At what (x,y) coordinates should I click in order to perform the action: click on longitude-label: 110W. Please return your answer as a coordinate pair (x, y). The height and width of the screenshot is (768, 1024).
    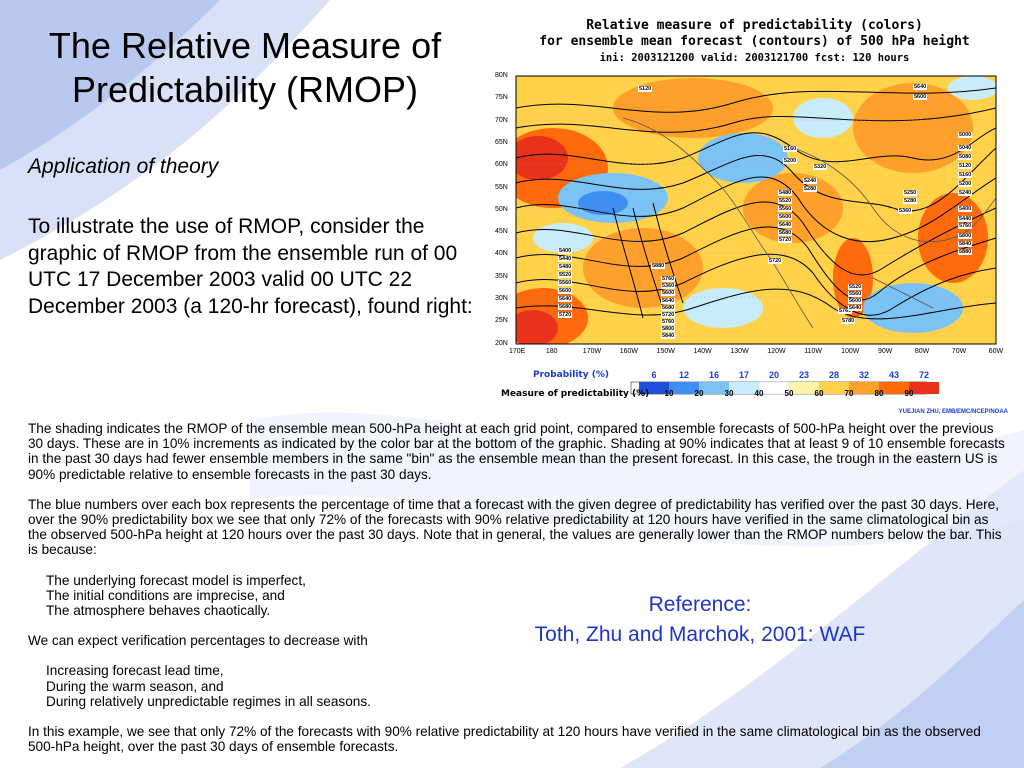
    Looking at the image, I should click on (813, 351).